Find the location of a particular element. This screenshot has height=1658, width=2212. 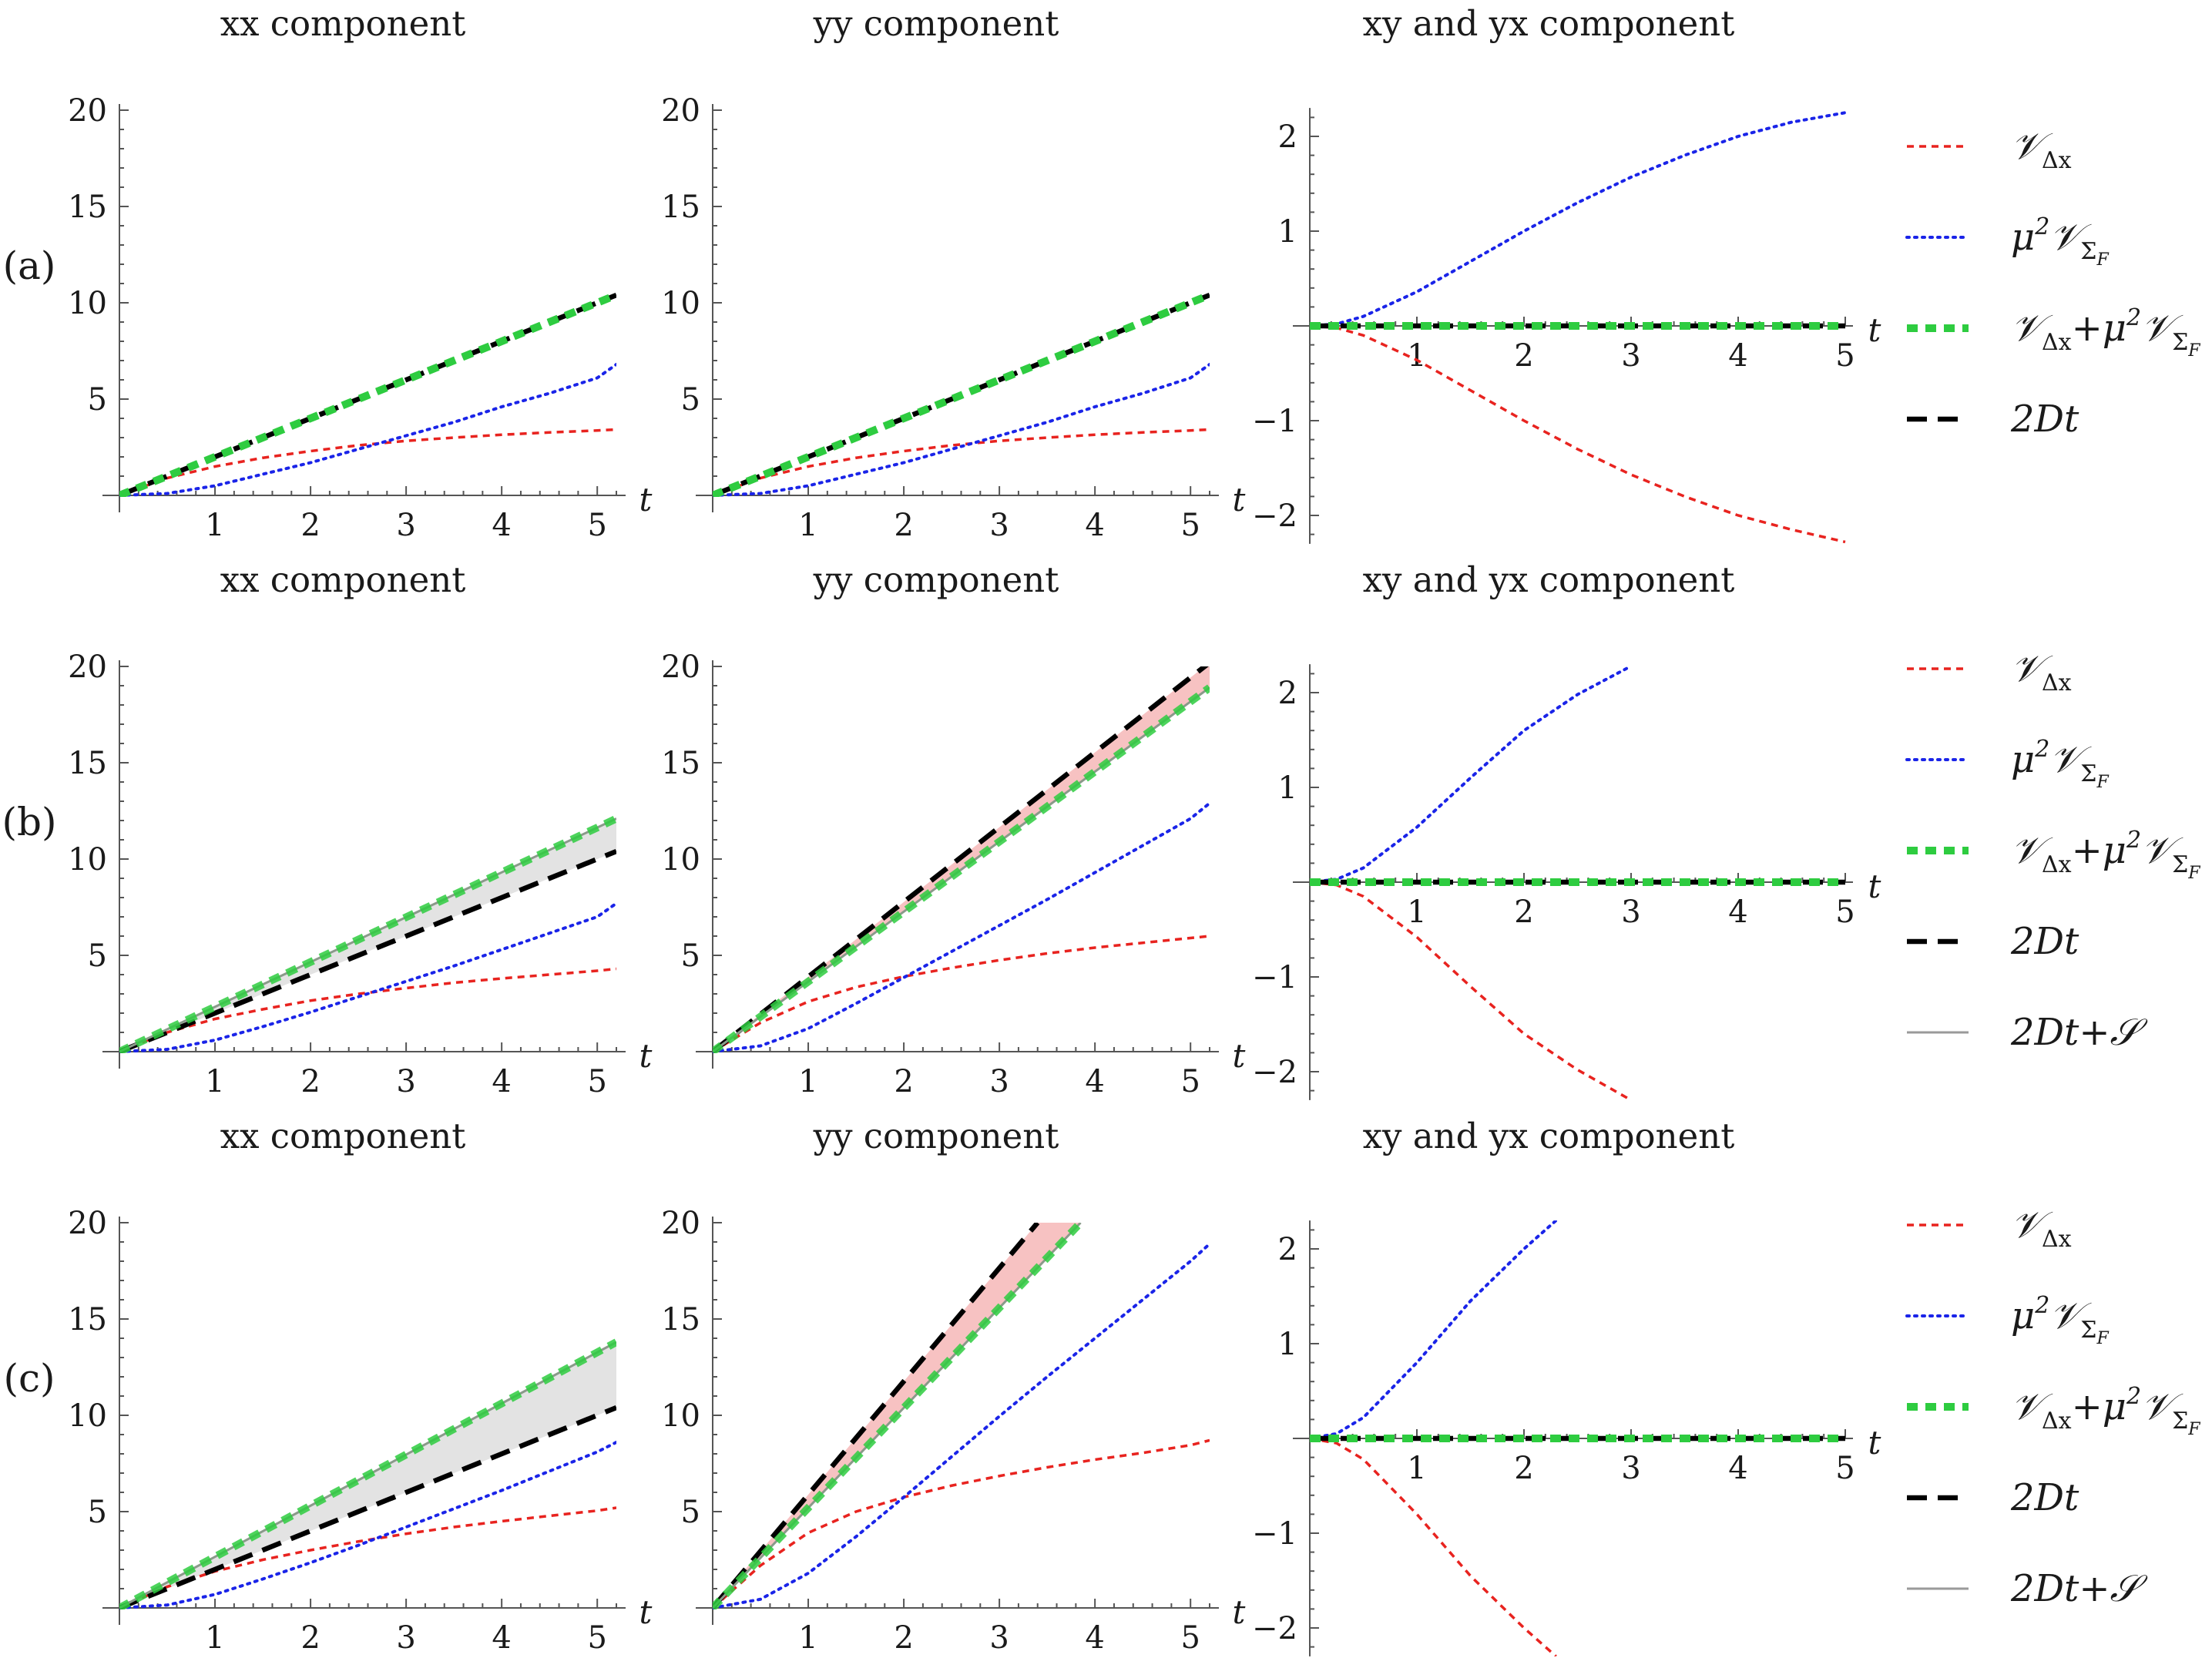

legend-label-part: Δx is located at coordinates (2057, 160).